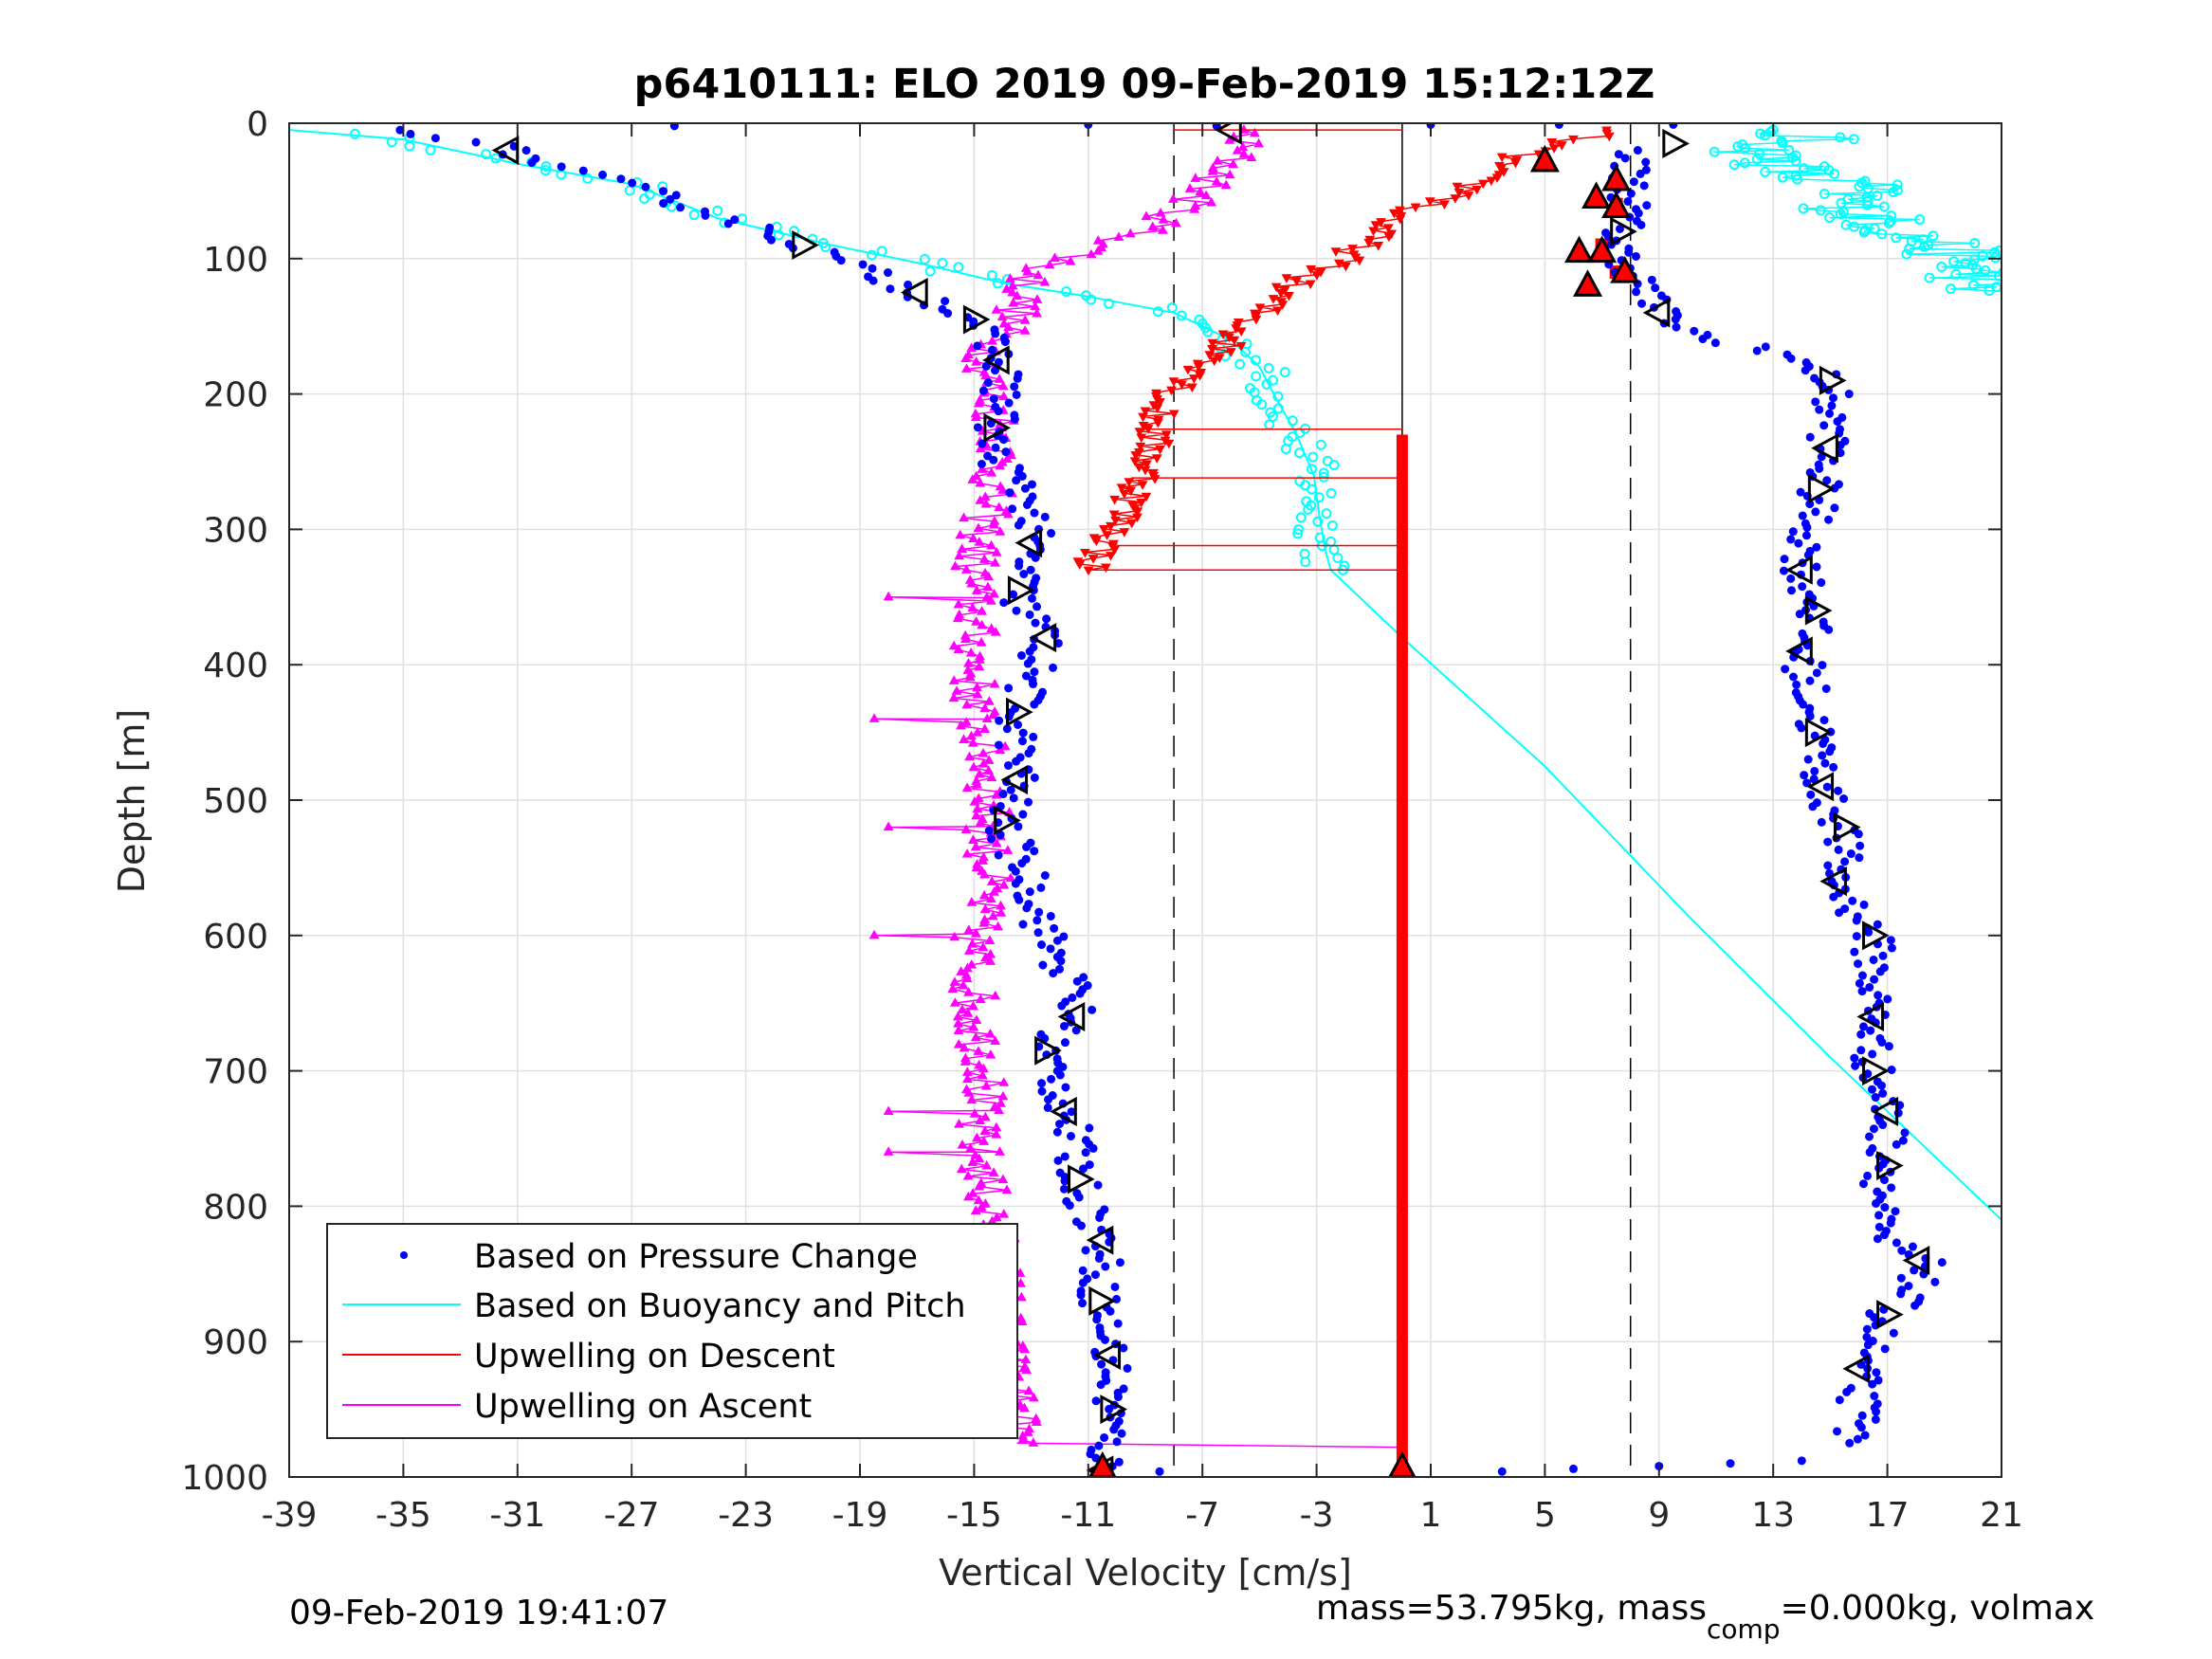  I want to click on x-tick-label: 13, so click(1773, 1515).